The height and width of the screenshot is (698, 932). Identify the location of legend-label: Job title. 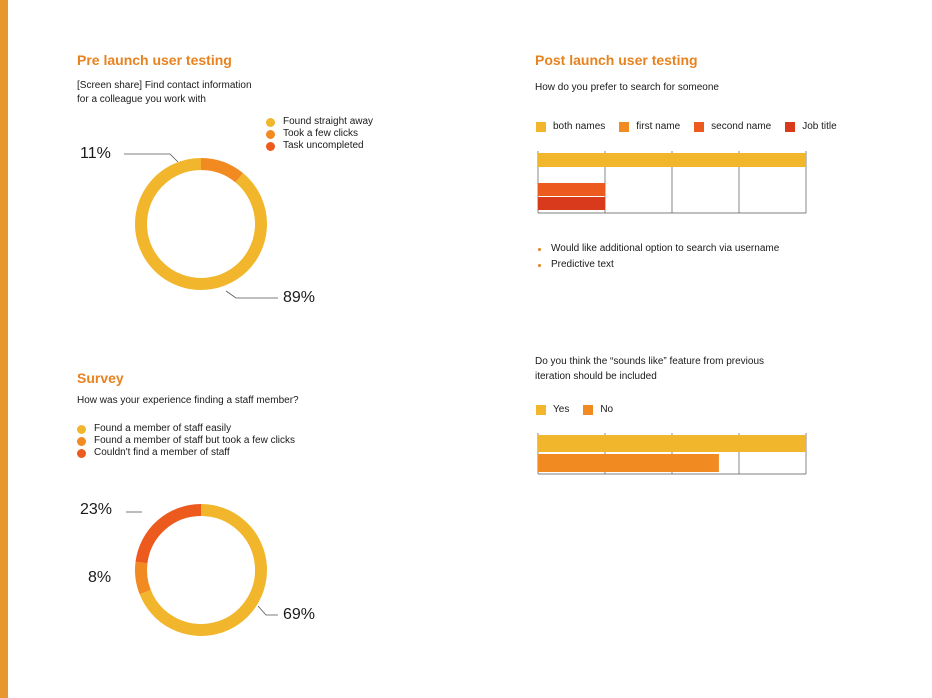
(819, 126).